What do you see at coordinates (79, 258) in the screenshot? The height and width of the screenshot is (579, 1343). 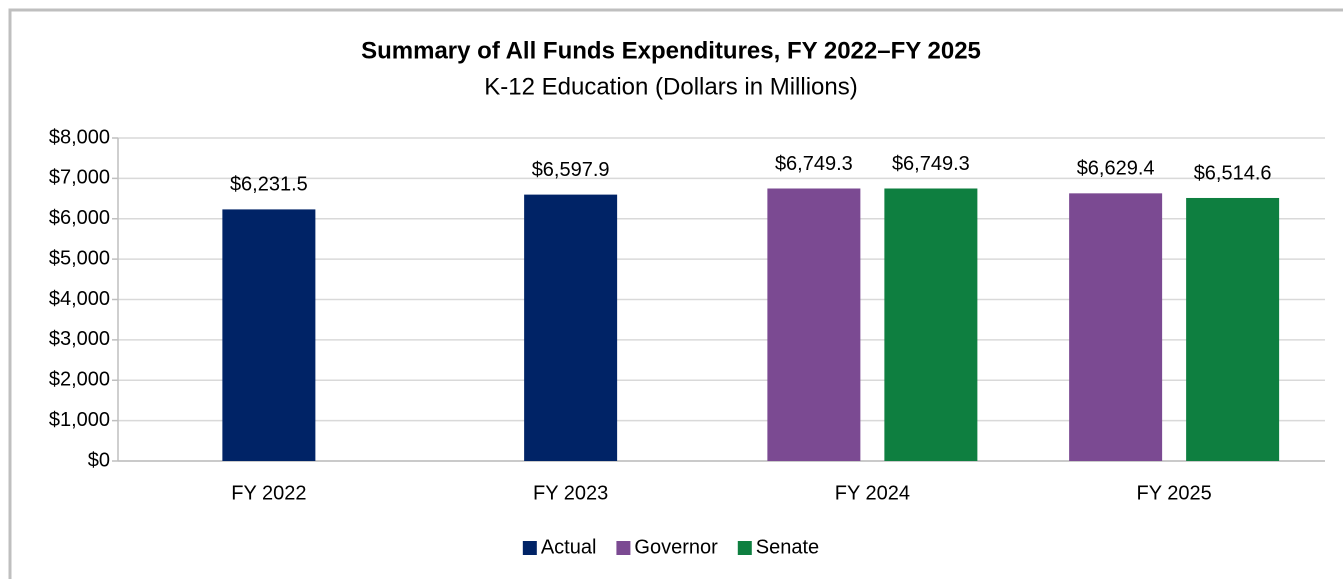 I see `y-tick-label: $5,000` at bounding box center [79, 258].